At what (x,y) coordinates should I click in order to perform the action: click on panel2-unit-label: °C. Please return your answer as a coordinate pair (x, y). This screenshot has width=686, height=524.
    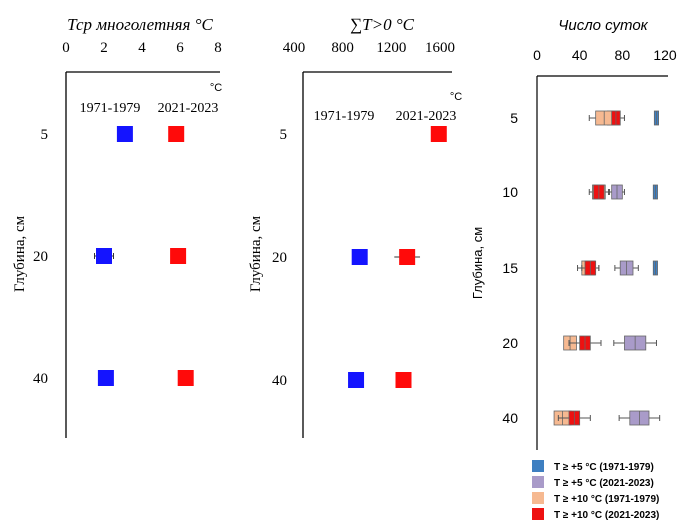
    Looking at the image, I should click on (456, 97).